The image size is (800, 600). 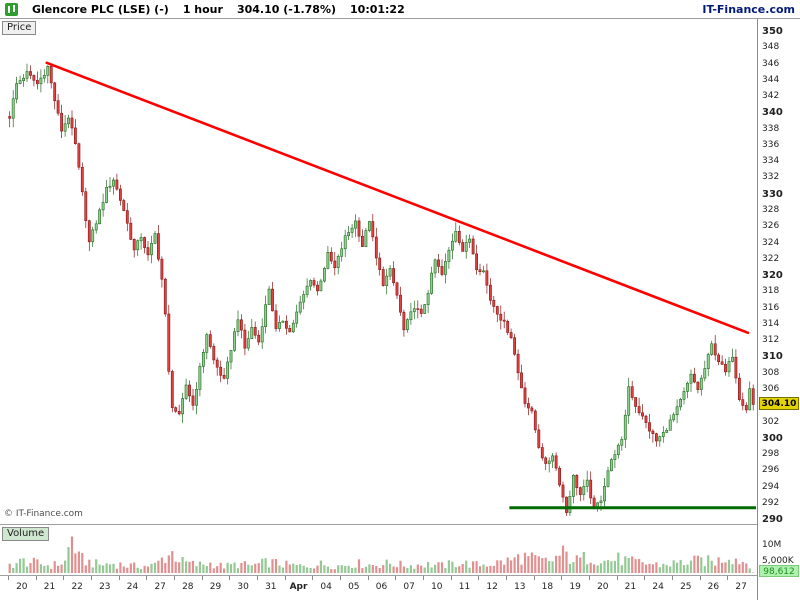 What do you see at coordinates (19, 28) in the screenshot?
I see `price-pane-tab: Price` at bounding box center [19, 28].